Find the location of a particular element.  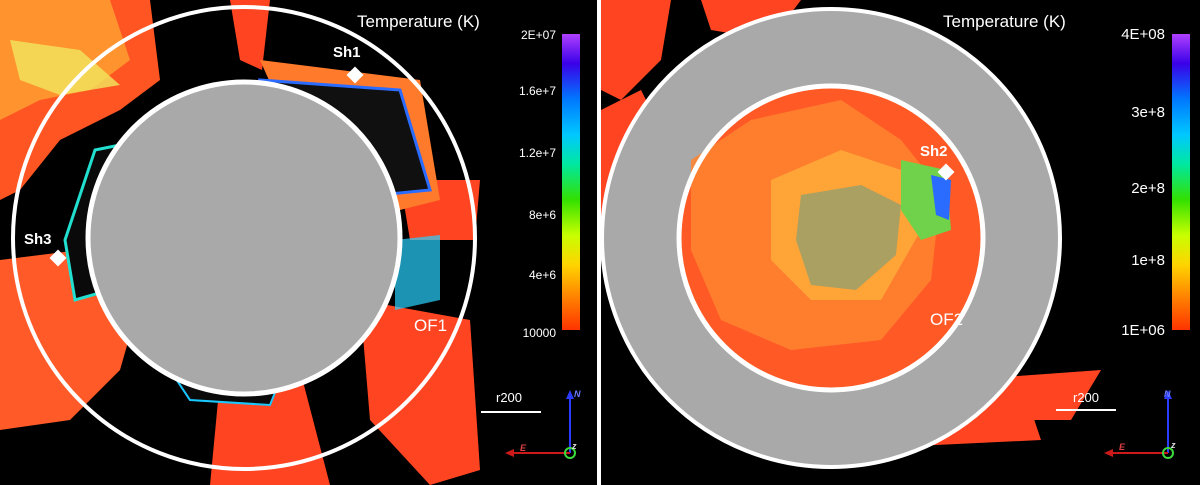

right-tick-5: 1E+06 is located at coordinates (1143, 330).